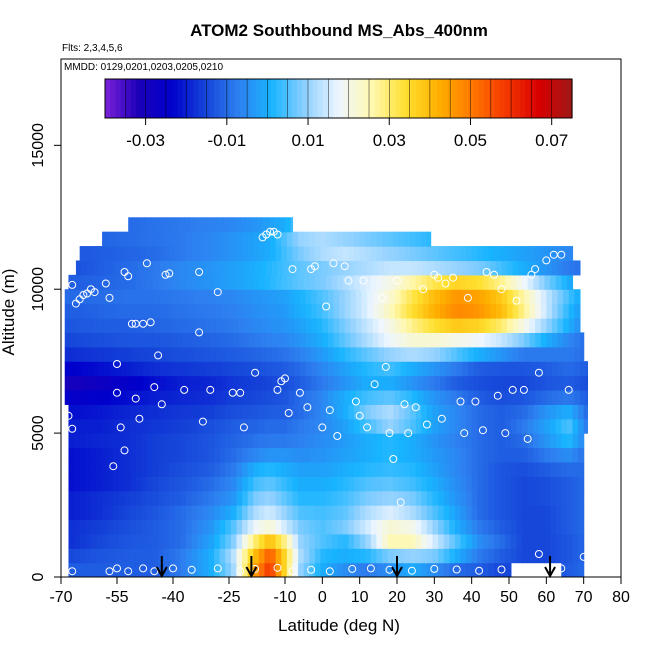  I want to click on colorbar-tick-label: -0.03, so click(145, 140).